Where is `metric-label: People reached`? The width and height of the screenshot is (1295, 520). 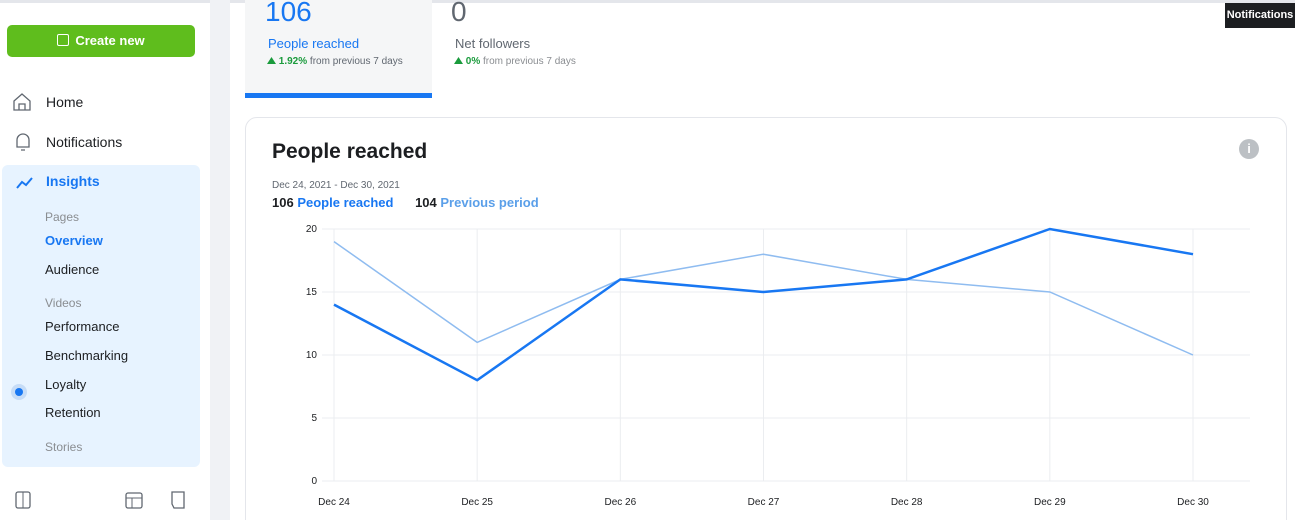 metric-label: People reached is located at coordinates (314, 43).